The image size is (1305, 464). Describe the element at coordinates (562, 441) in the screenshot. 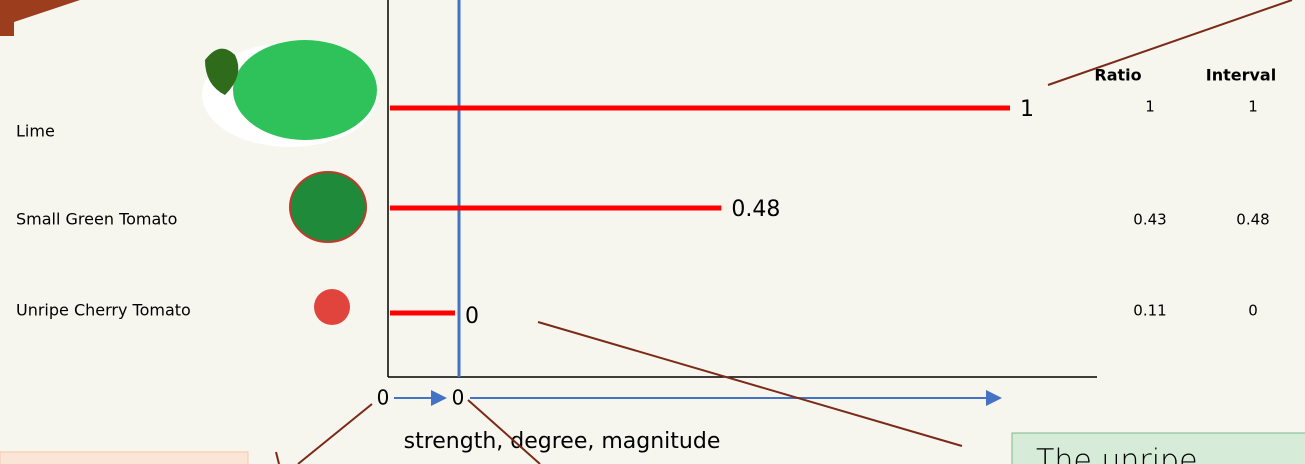

I see `axis-label: strength, degree, magnitude` at that location.